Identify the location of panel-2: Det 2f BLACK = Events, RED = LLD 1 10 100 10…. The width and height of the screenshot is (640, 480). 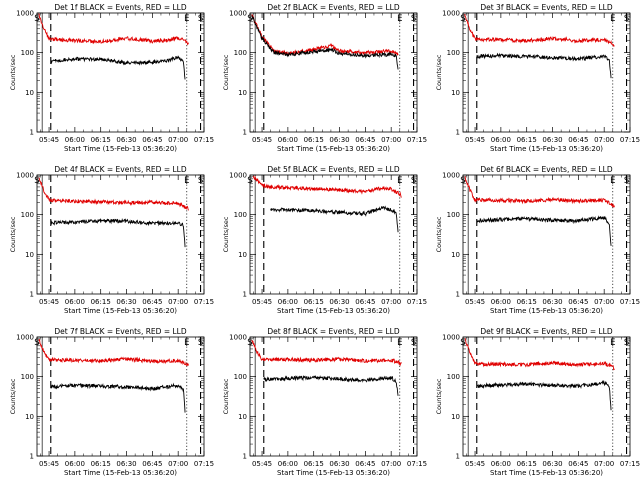
(324, 78).